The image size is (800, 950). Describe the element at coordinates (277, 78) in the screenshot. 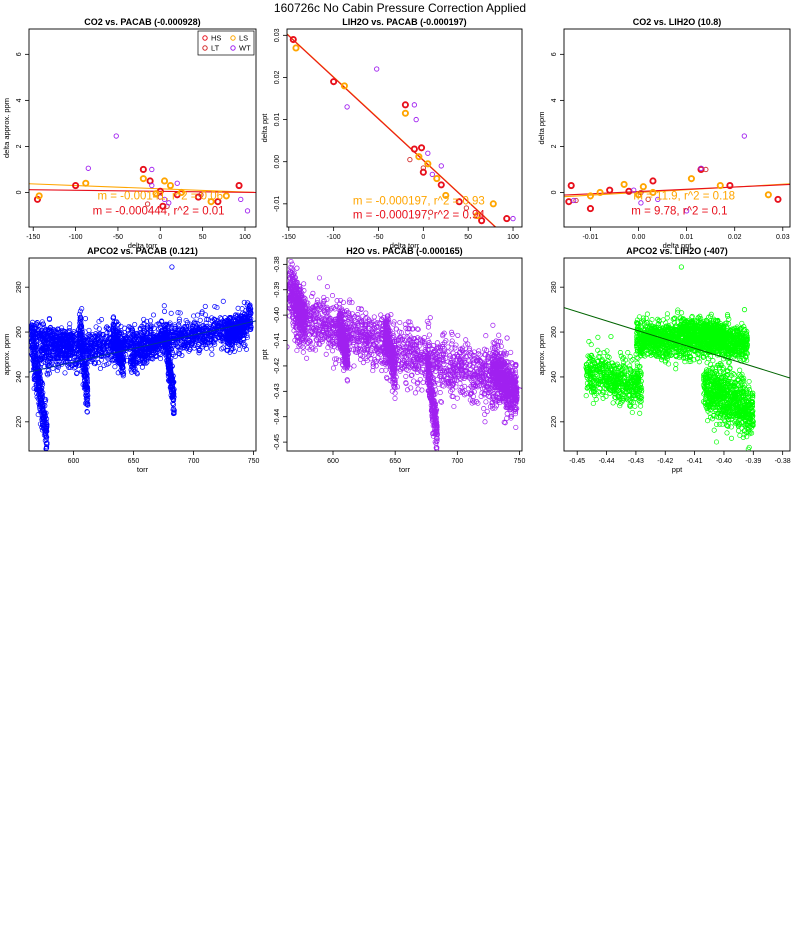

I see `y-tick-label: 0.02` at that location.